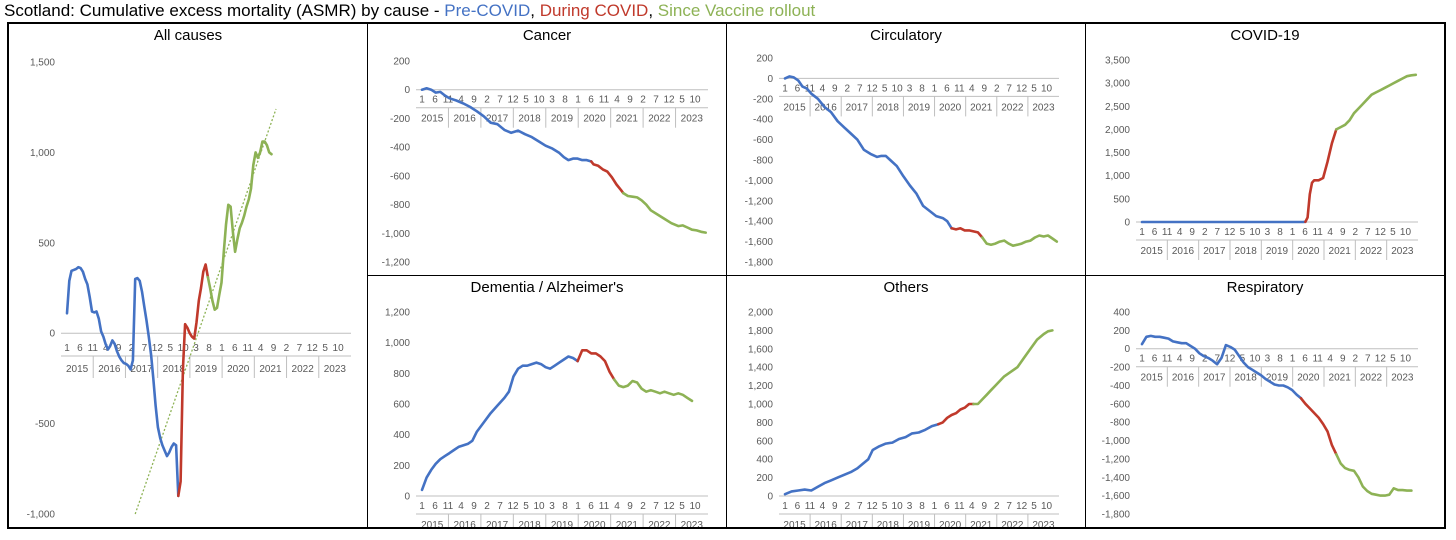 The width and height of the screenshot is (1456, 540). What do you see at coordinates (1120, 423) in the screenshot?
I see `y-tick-label: -800` at bounding box center [1120, 423].